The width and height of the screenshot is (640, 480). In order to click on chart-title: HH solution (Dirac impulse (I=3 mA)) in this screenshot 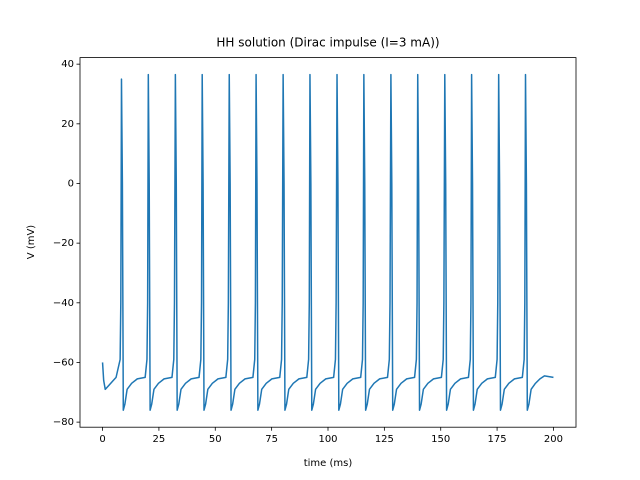, I will do `click(327, 43)`.